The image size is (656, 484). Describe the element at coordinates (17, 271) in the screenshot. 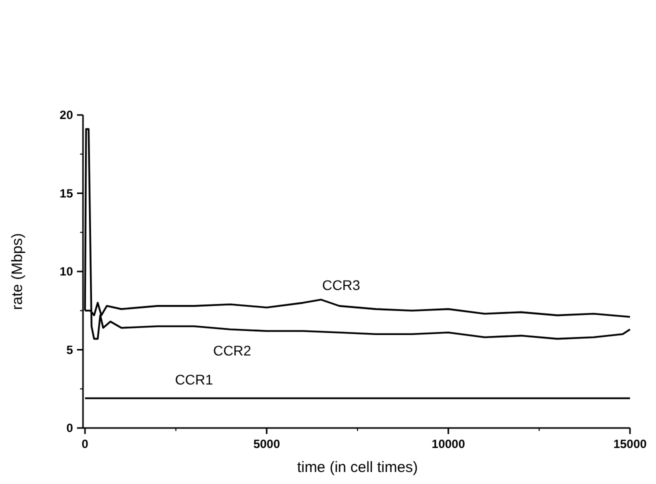

I see `y-axis-title: rate (Mbps)` at that location.